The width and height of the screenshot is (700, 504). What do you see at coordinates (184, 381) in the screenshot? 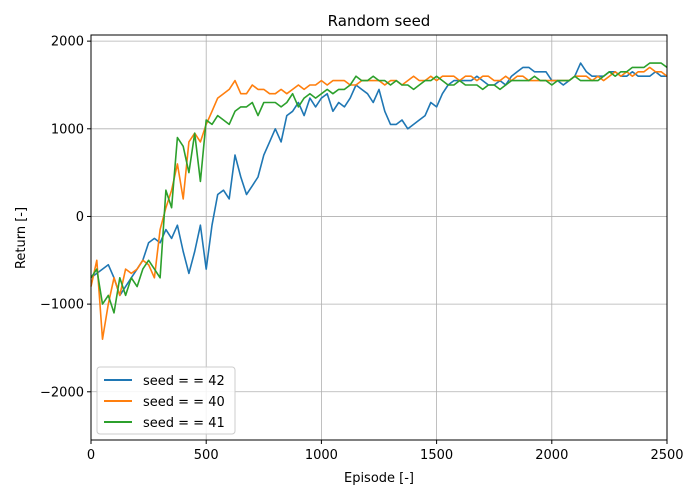
I see `legend-label-seed-42: seed = = 42` at bounding box center [184, 381].